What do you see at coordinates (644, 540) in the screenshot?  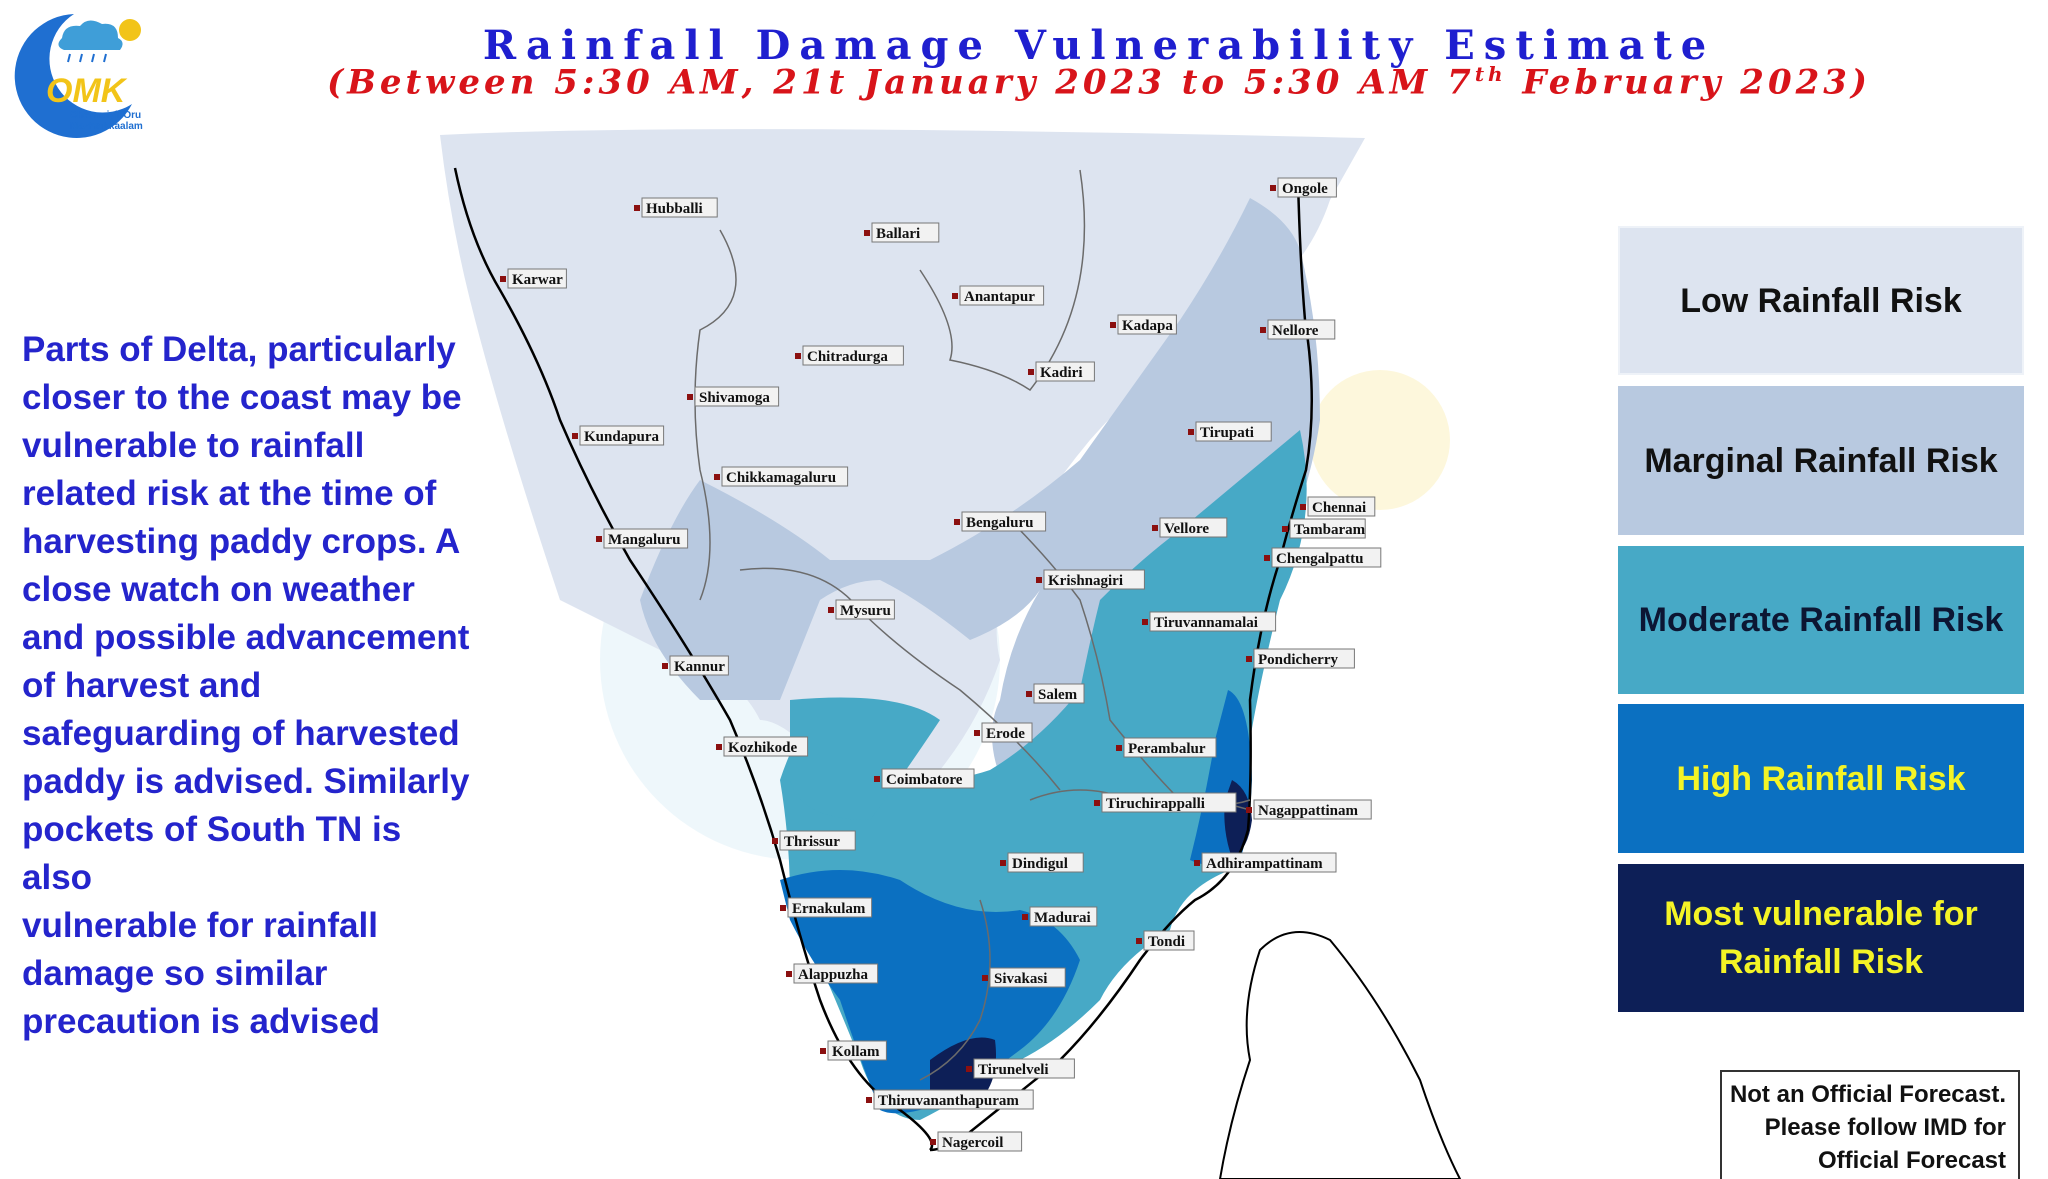 I see `city-label: Mangaluru` at bounding box center [644, 540].